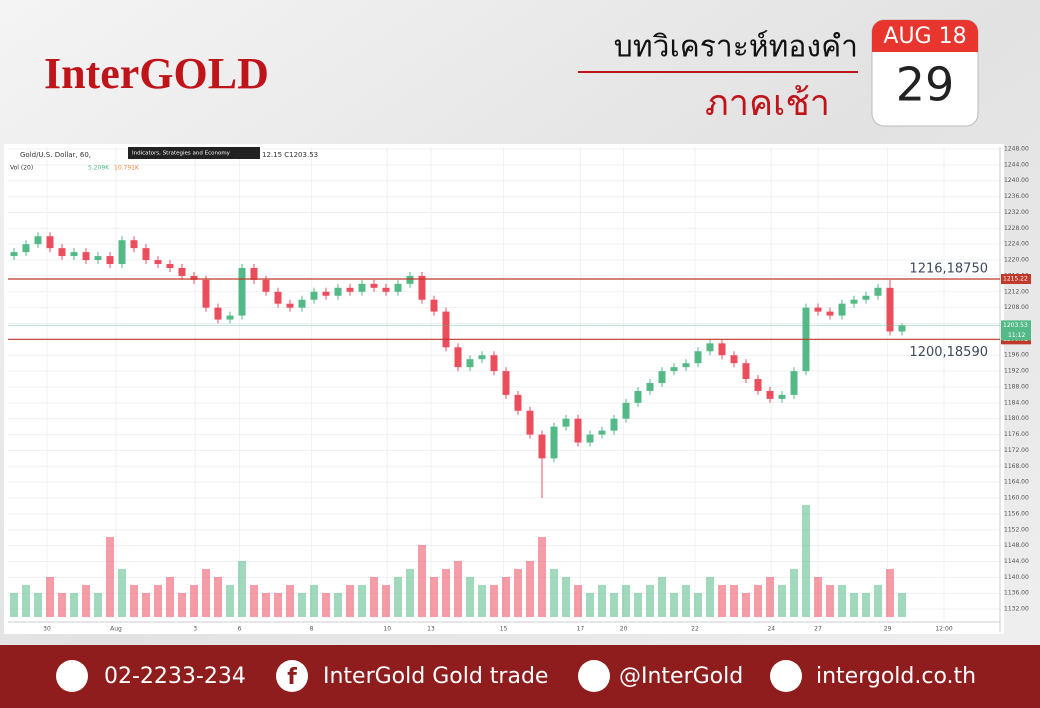 Image resolution: width=1040 pixels, height=708 pixels. What do you see at coordinates (1016, 307) in the screenshot?
I see `y-tick-label: 1208.00` at bounding box center [1016, 307].